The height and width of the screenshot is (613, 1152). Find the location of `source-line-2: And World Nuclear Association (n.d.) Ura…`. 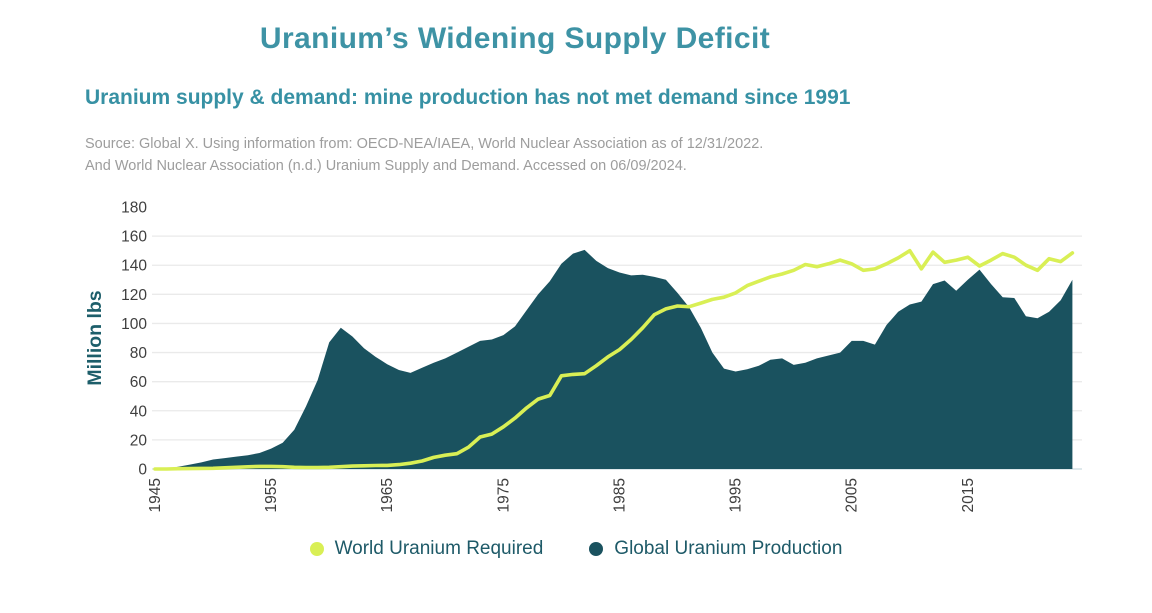

source-line-2: And World Nuclear Association (n.d.) Ura… is located at coordinates (386, 166).